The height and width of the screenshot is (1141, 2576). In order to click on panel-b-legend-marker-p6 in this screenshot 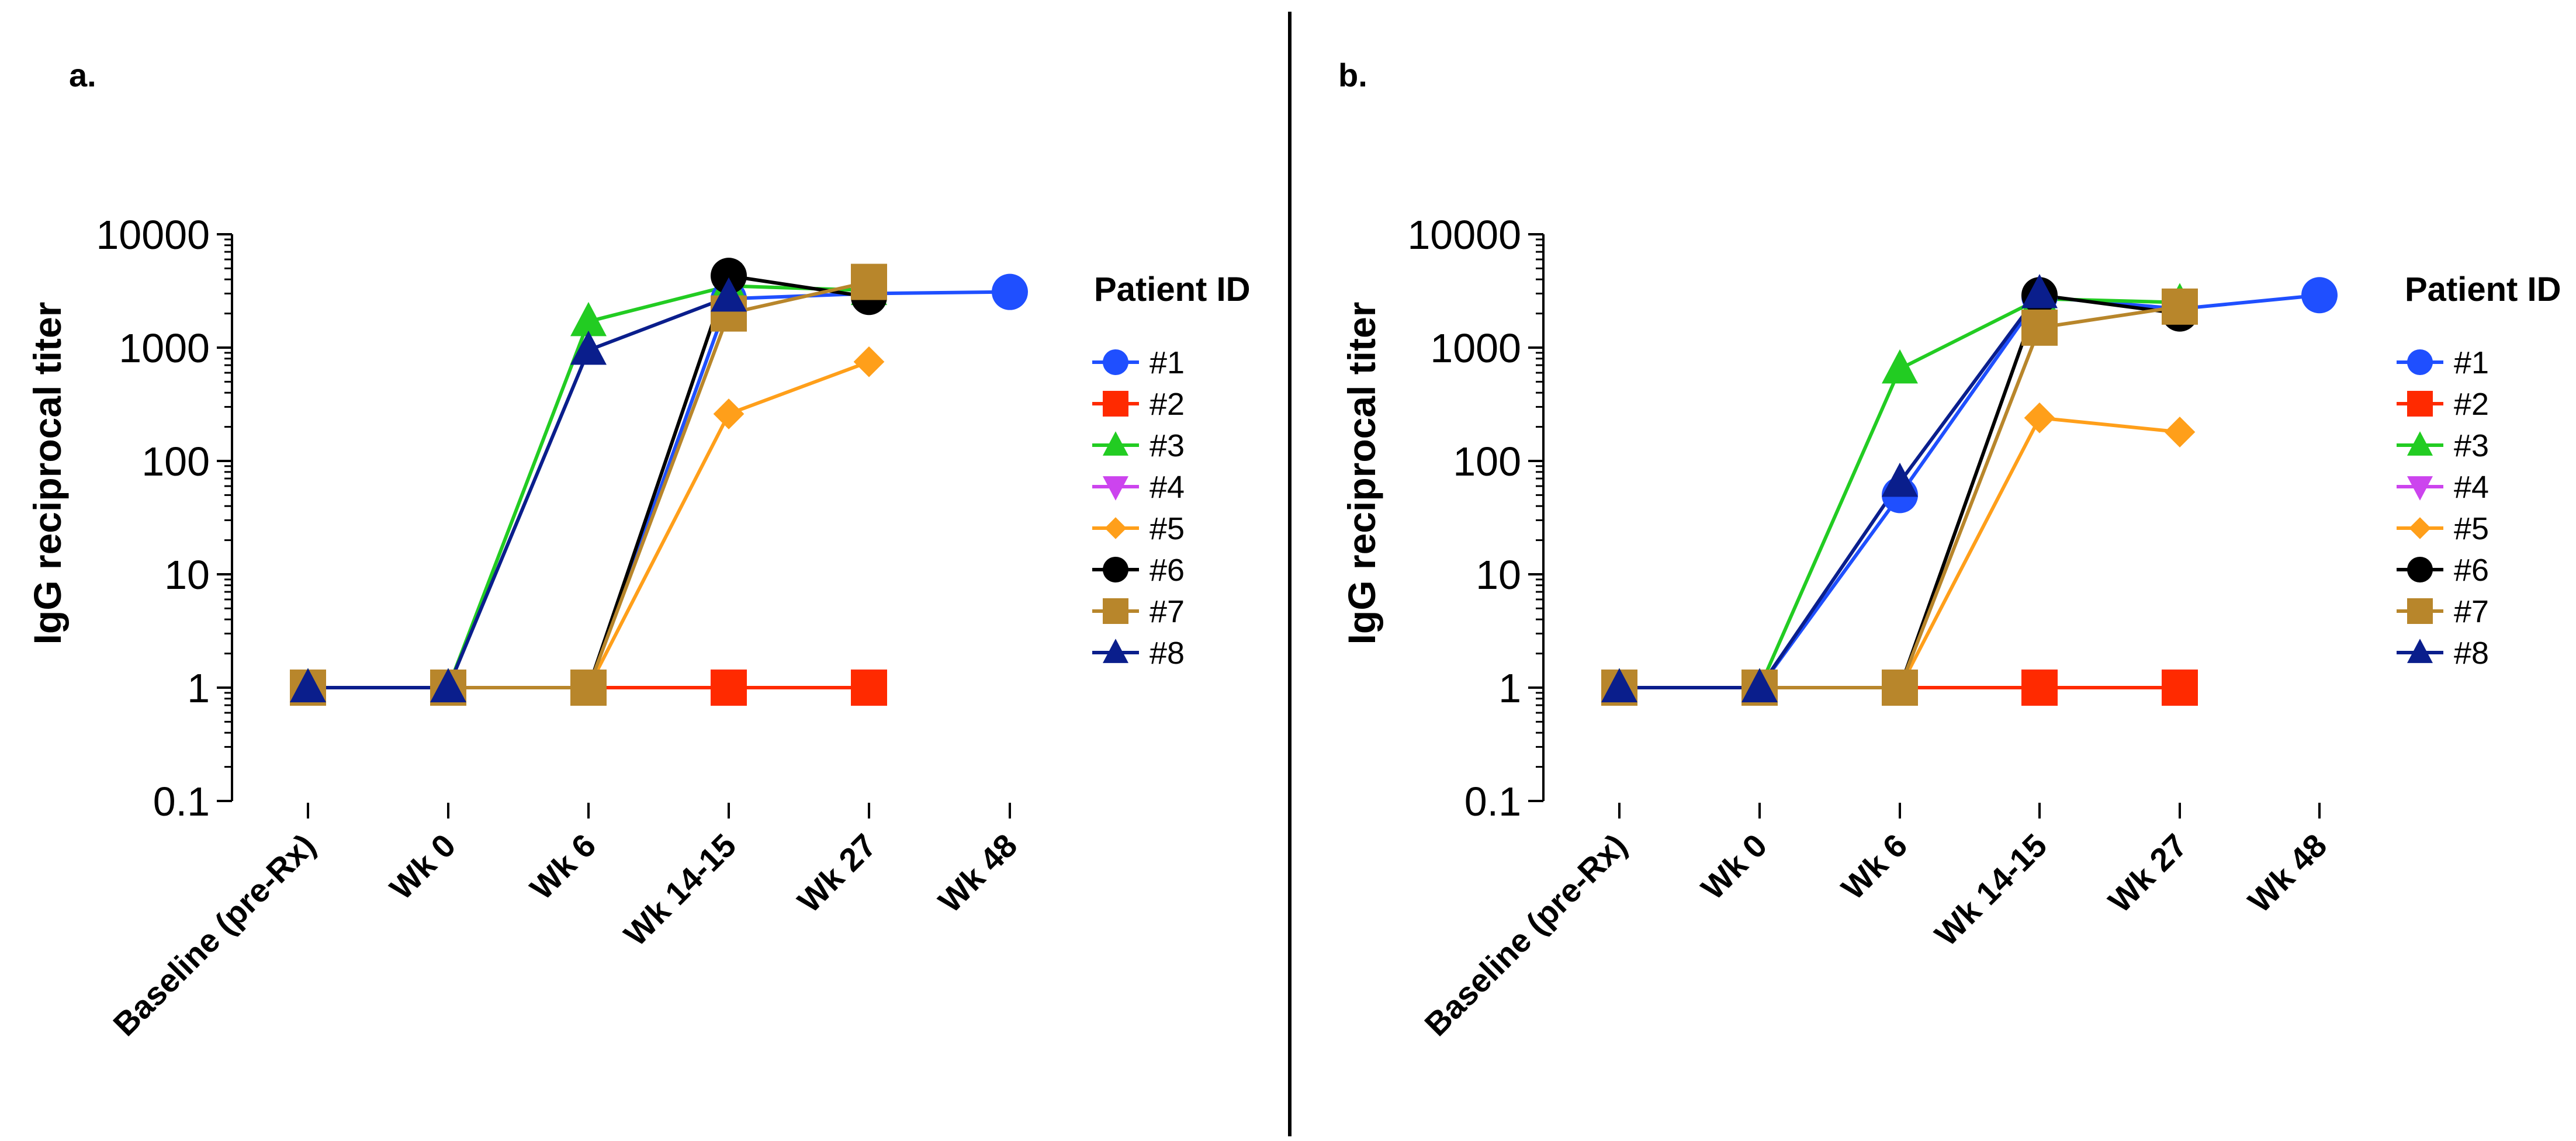, I will do `click(2420, 569)`.